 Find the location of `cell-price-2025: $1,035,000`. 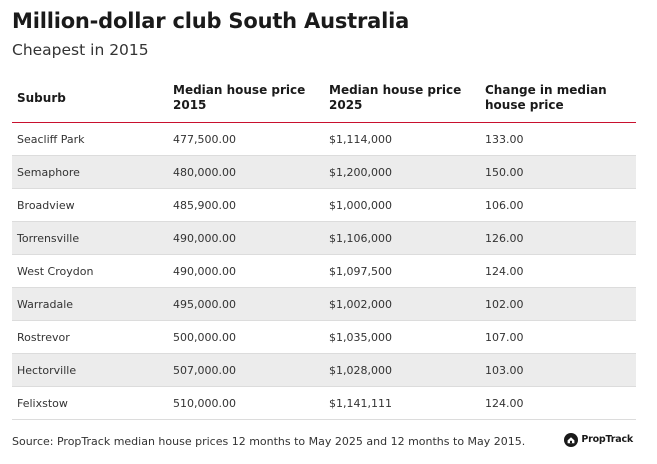

cell-price-2025: $1,035,000 is located at coordinates (402, 337).